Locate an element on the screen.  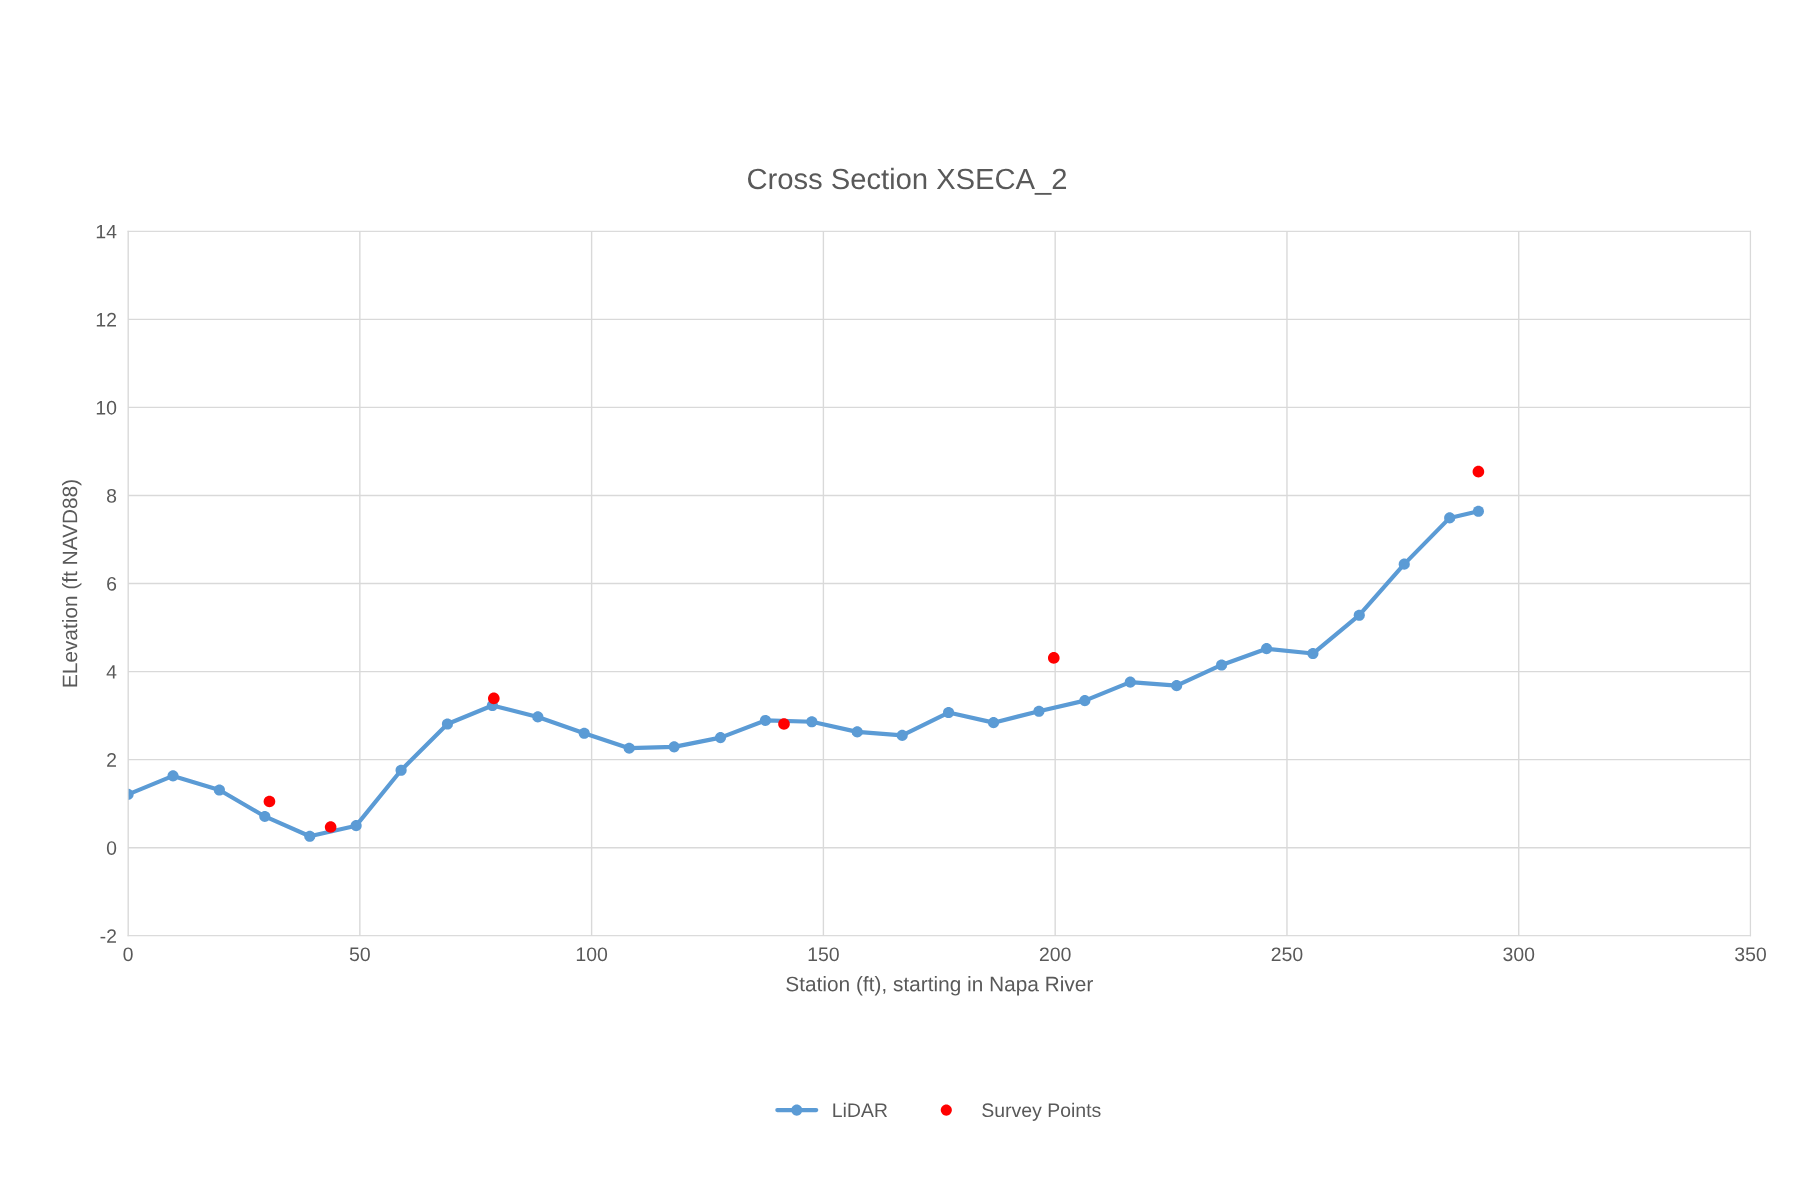
x-tick-label: 150 is located at coordinates (823, 954).